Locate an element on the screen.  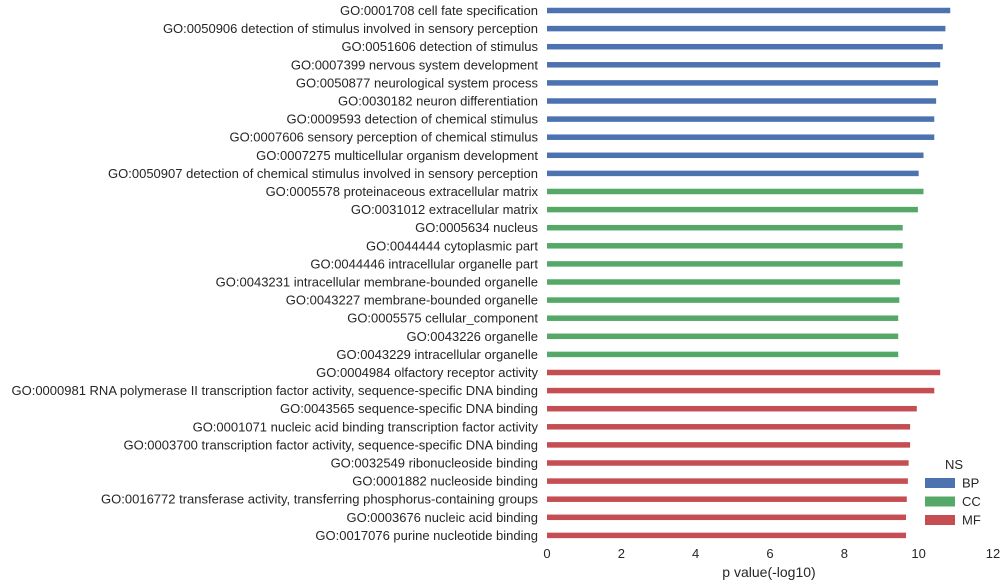
x-tick-label: 2 is located at coordinates (621, 553).